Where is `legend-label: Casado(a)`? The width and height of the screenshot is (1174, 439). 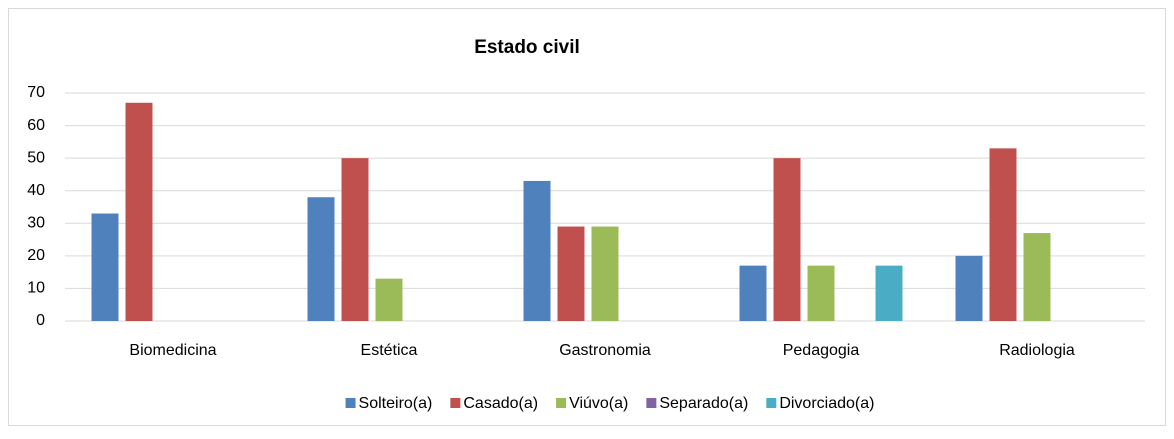
legend-label: Casado(a) is located at coordinates (500, 403).